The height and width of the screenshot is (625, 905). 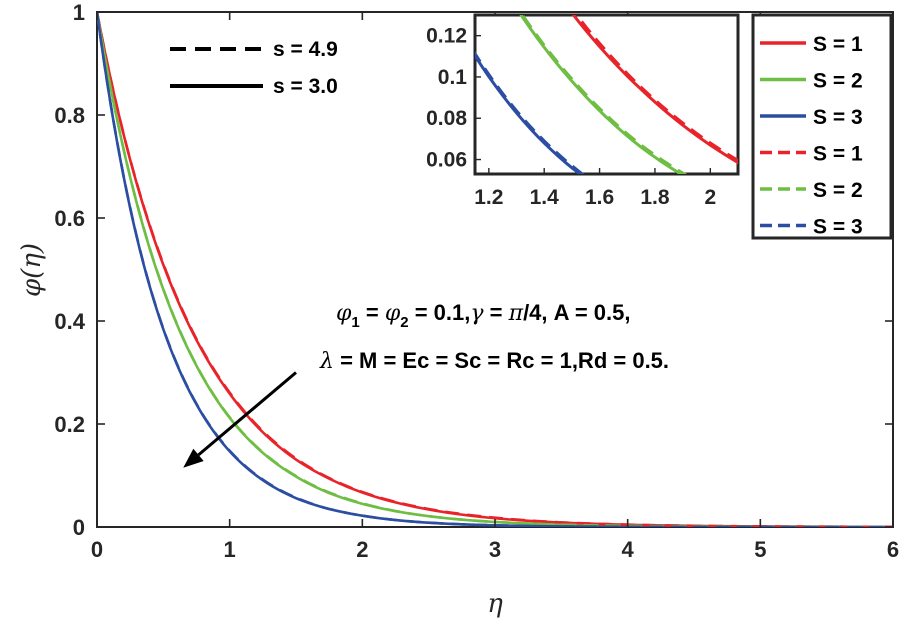 I want to click on style-legend: s = 4.9 s = 3.0, so click(x=254, y=68).